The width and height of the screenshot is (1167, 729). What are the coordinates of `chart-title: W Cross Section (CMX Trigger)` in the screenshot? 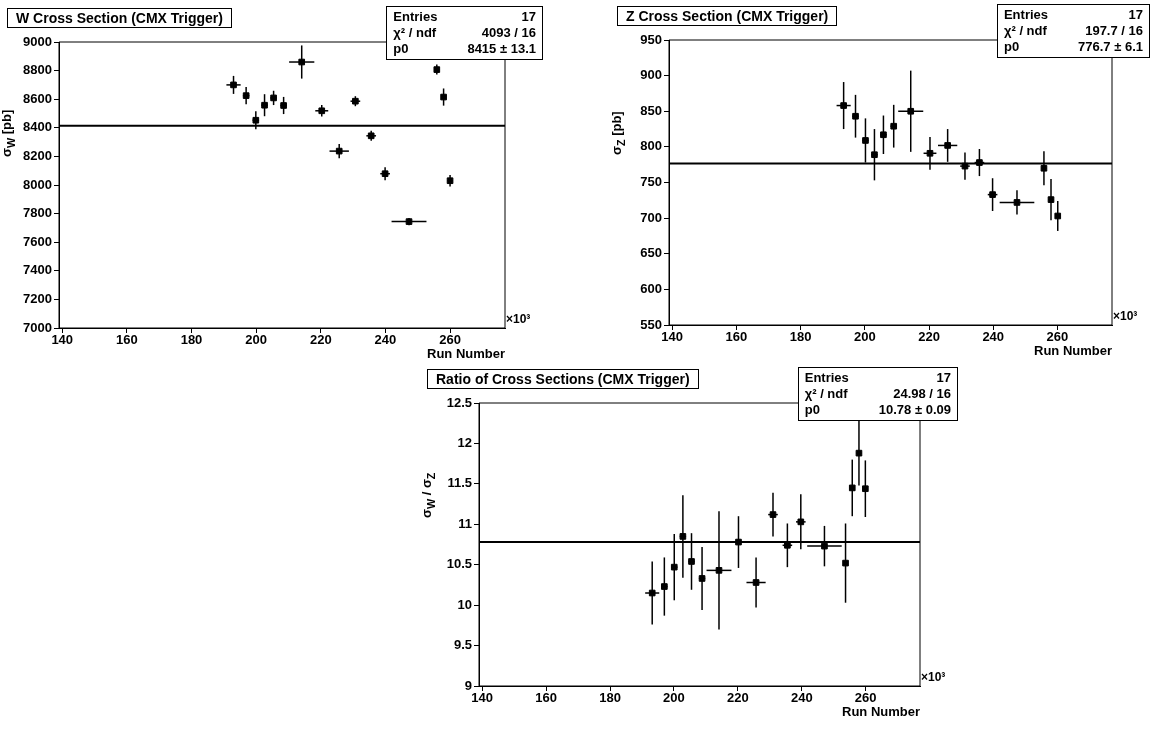 It's located at (119, 18).